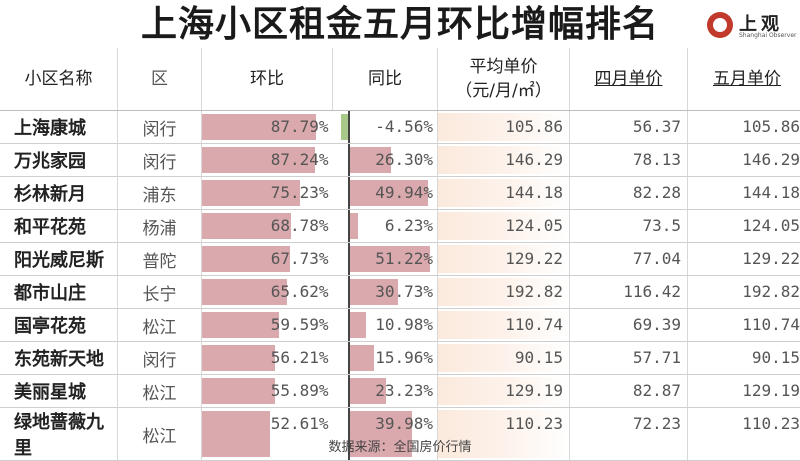 Image resolution: width=800 pixels, height=461 pixels. Describe the element at coordinates (300, 226) in the screenshot. I see `mom-label: 68.78%` at that location.